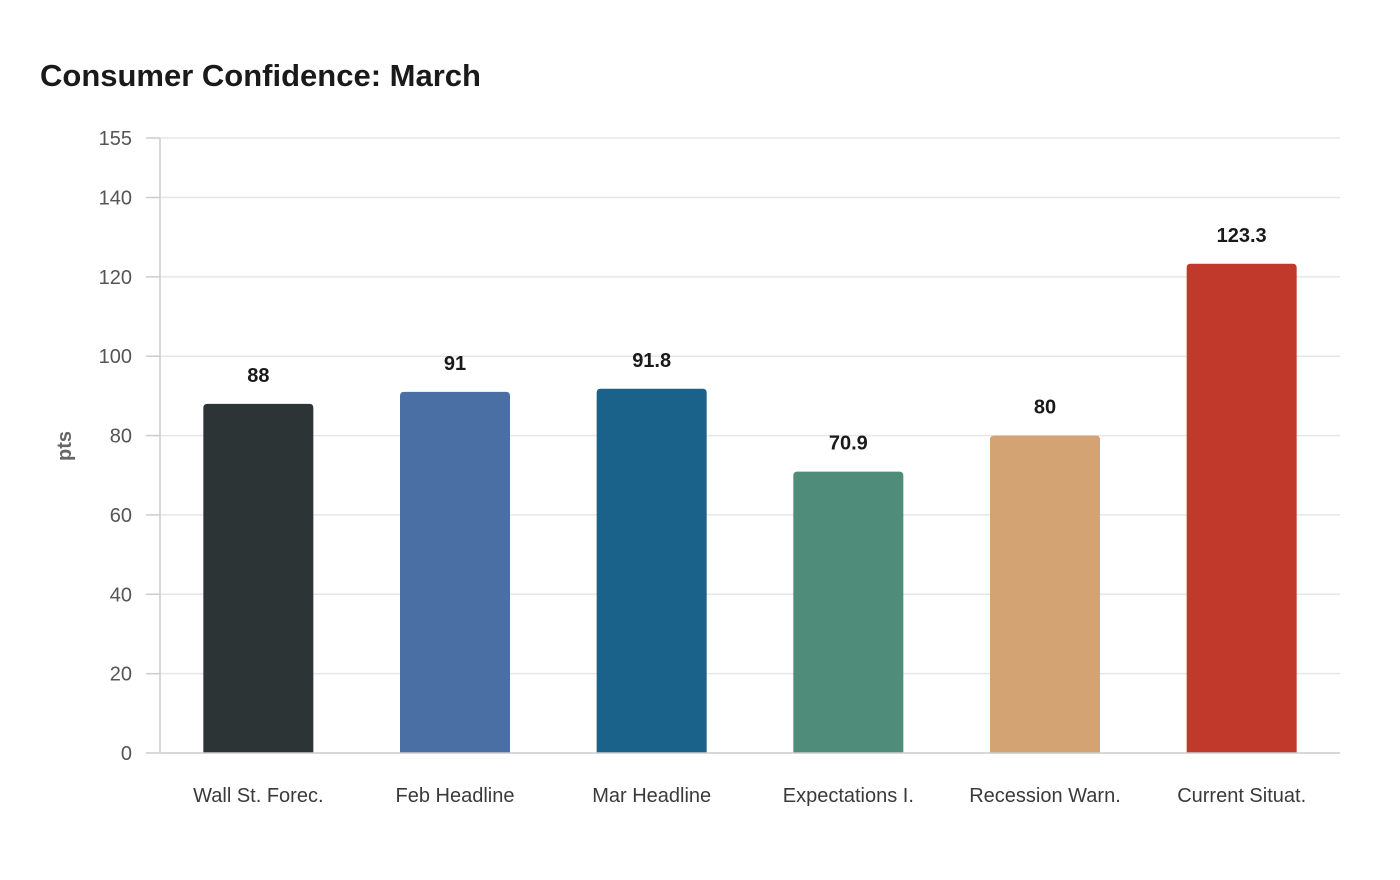 The height and width of the screenshot is (880, 1400). Describe the element at coordinates (258, 376) in the screenshot. I see `bar-value-label: 88` at that location.